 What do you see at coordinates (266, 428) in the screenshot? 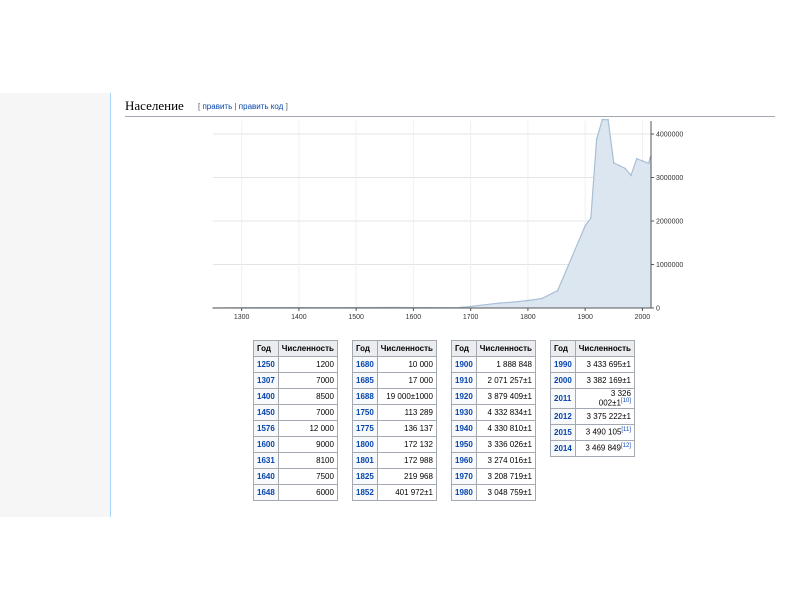
I see `year-link: 1576` at bounding box center [266, 428].